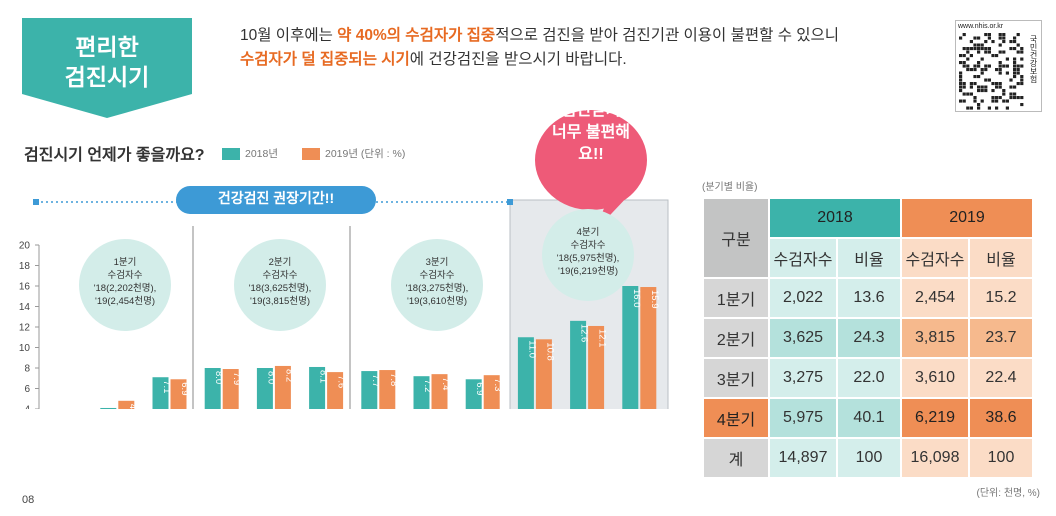 The height and width of the screenshot is (516, 1056). What do you see at coordinates (803, 258) in the screenshot?
I see `table-sub-count-2018: 수검자수` at bounding box center [803, 258].